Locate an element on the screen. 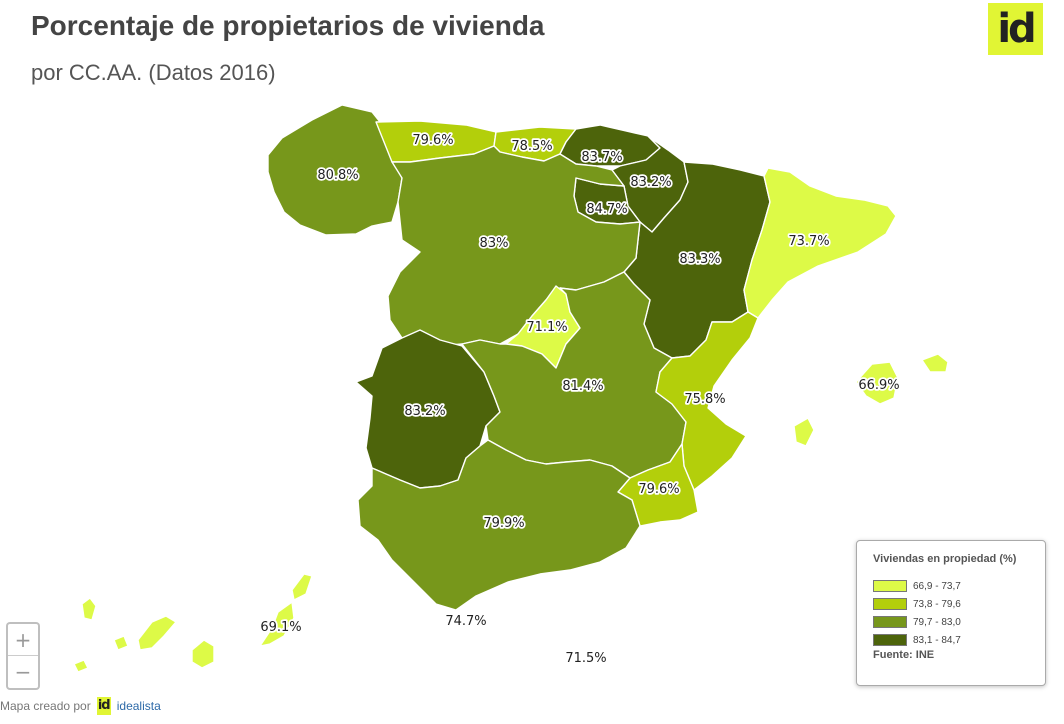 The height and width of the screenshot is (724, 1064). map-subtitle: por CC.AA. (Datos 2016) is located at coordinates (153, 72).